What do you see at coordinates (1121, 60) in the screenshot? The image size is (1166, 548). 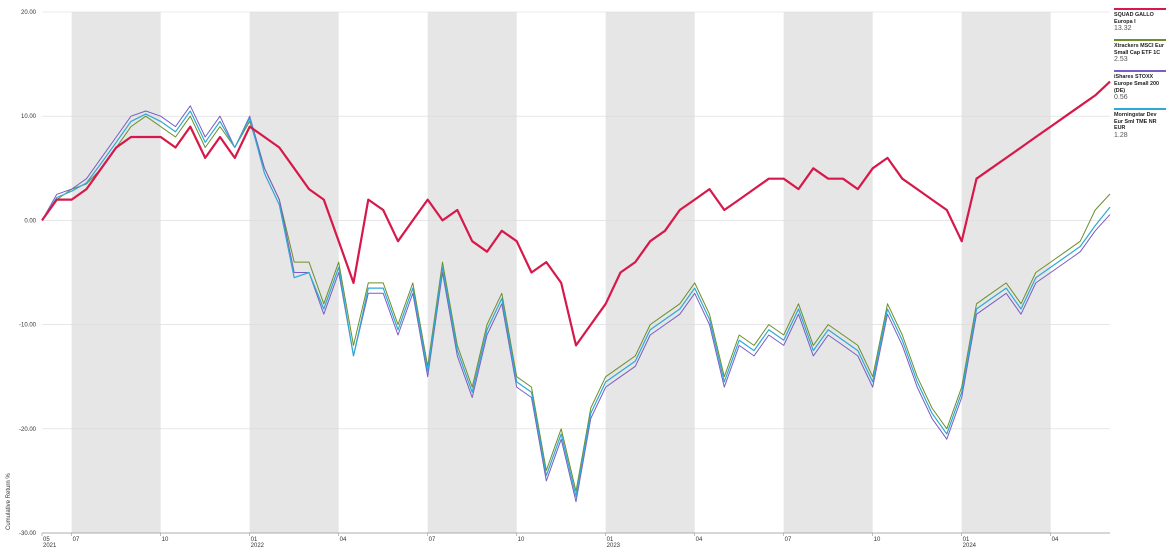 I see `legend-series-value: 2.53` at bounding box center [1121, 60].